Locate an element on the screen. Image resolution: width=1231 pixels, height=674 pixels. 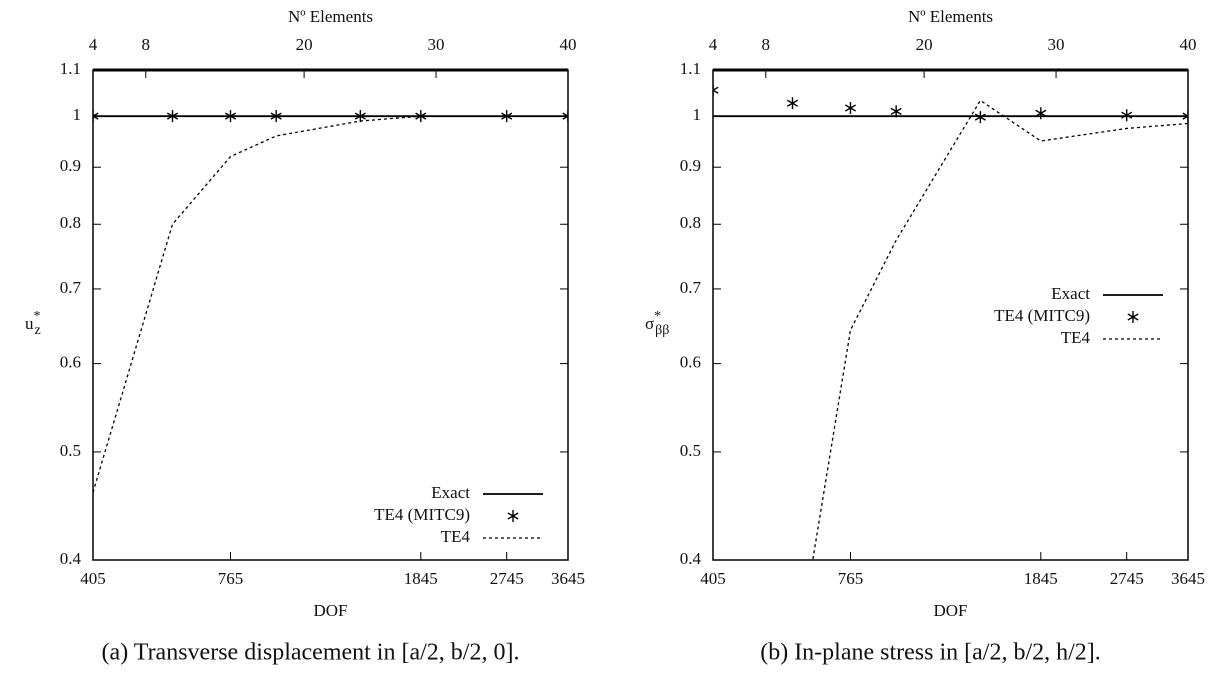
y-label-base: u is located at coordinates (29, 323).